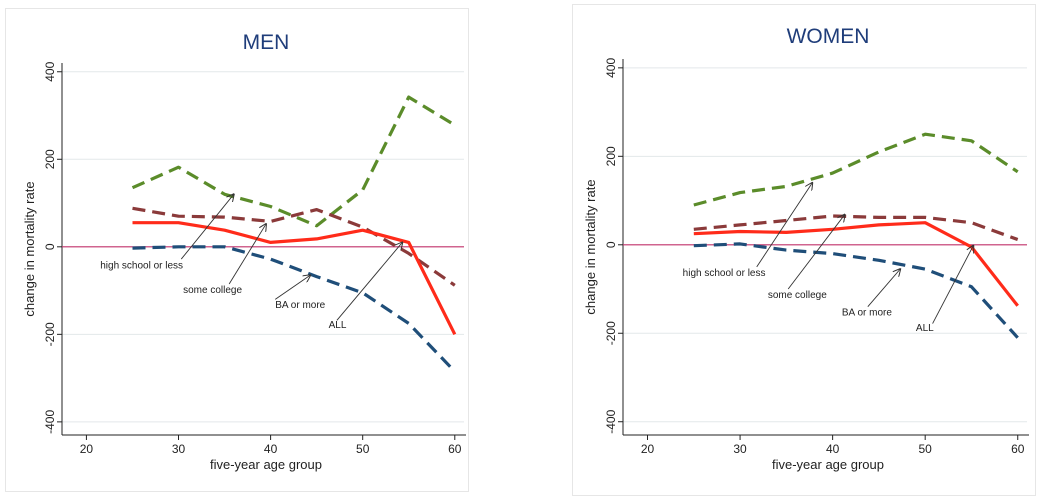  What do you see at coordinates (455, 449) in the screenshot?
I see `men-x-tick-label: 60` at bounding box center [455, 449].